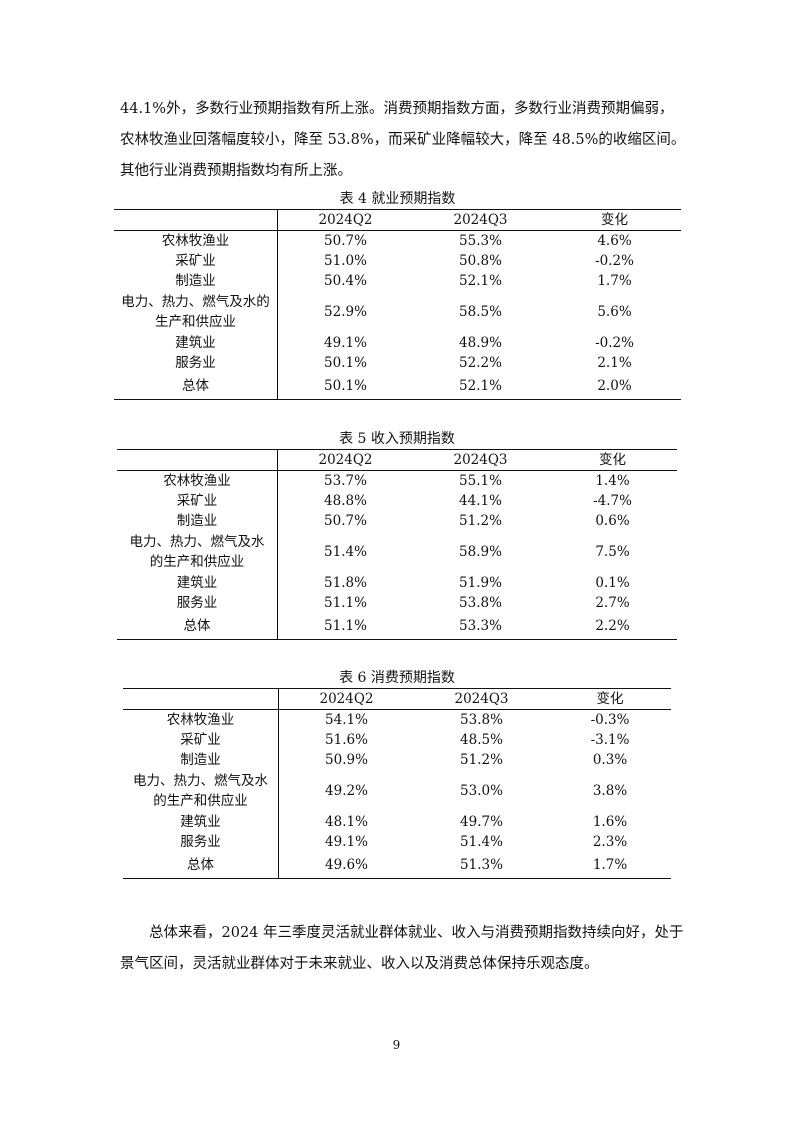 This screenshot has width=793, height=1122. I want to click on q2-value-cell: 50.7%, so click(345, 521).